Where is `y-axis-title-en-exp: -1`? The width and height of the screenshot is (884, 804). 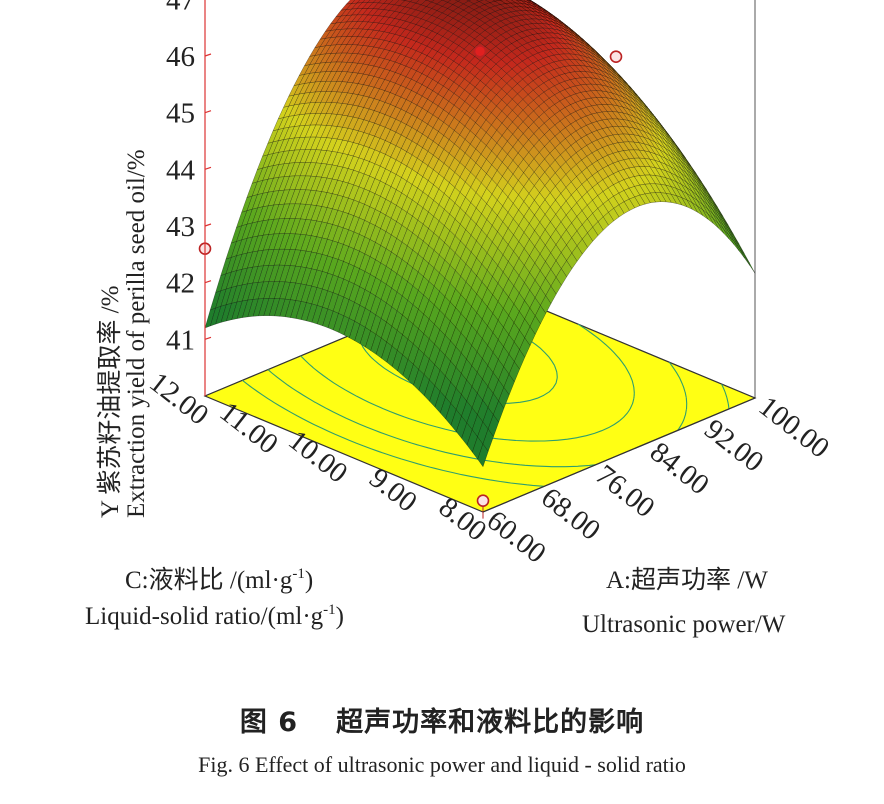
y-axis-title-en-exp: -1 is located at coordinates (329, 610).